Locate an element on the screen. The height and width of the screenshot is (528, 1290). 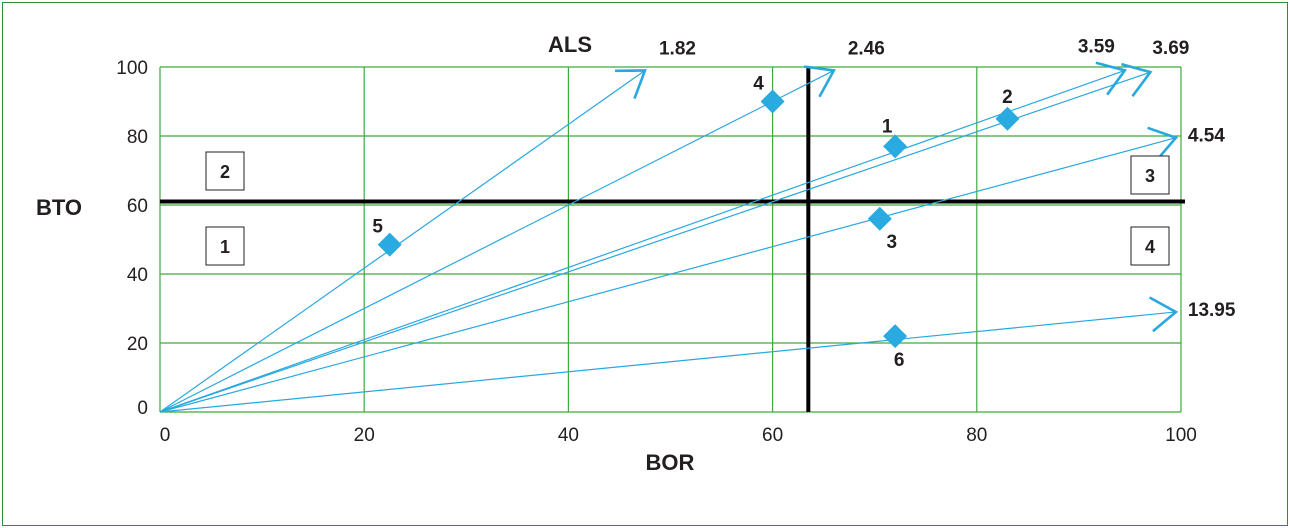
y-axis-title: BTO is located at coordinates (59, 207).